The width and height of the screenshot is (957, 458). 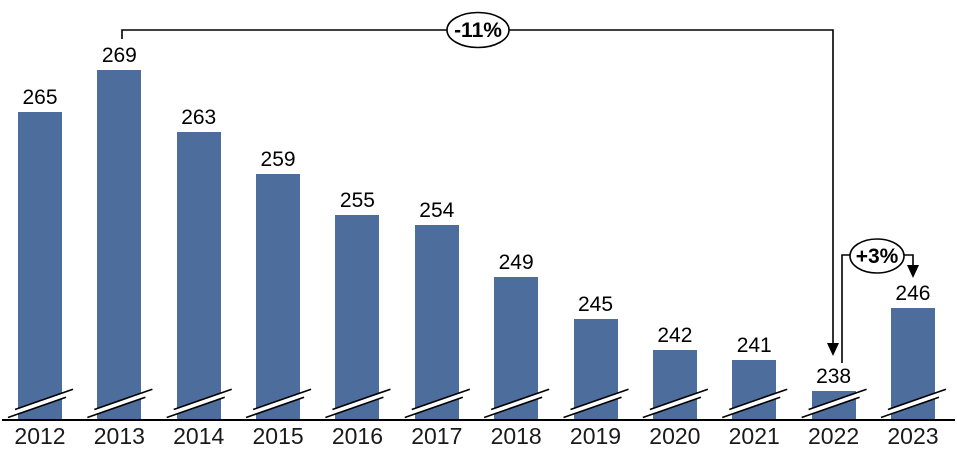 What do you see at coordinates (436, 322) in the screenshot?
I see `bar-2017` at bounding box center [436, 322].